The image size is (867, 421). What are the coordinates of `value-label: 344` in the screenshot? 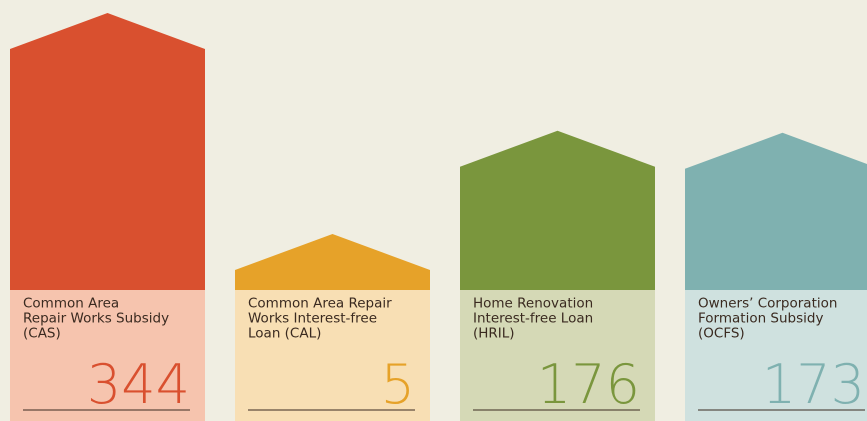 It's located at (138, 384).